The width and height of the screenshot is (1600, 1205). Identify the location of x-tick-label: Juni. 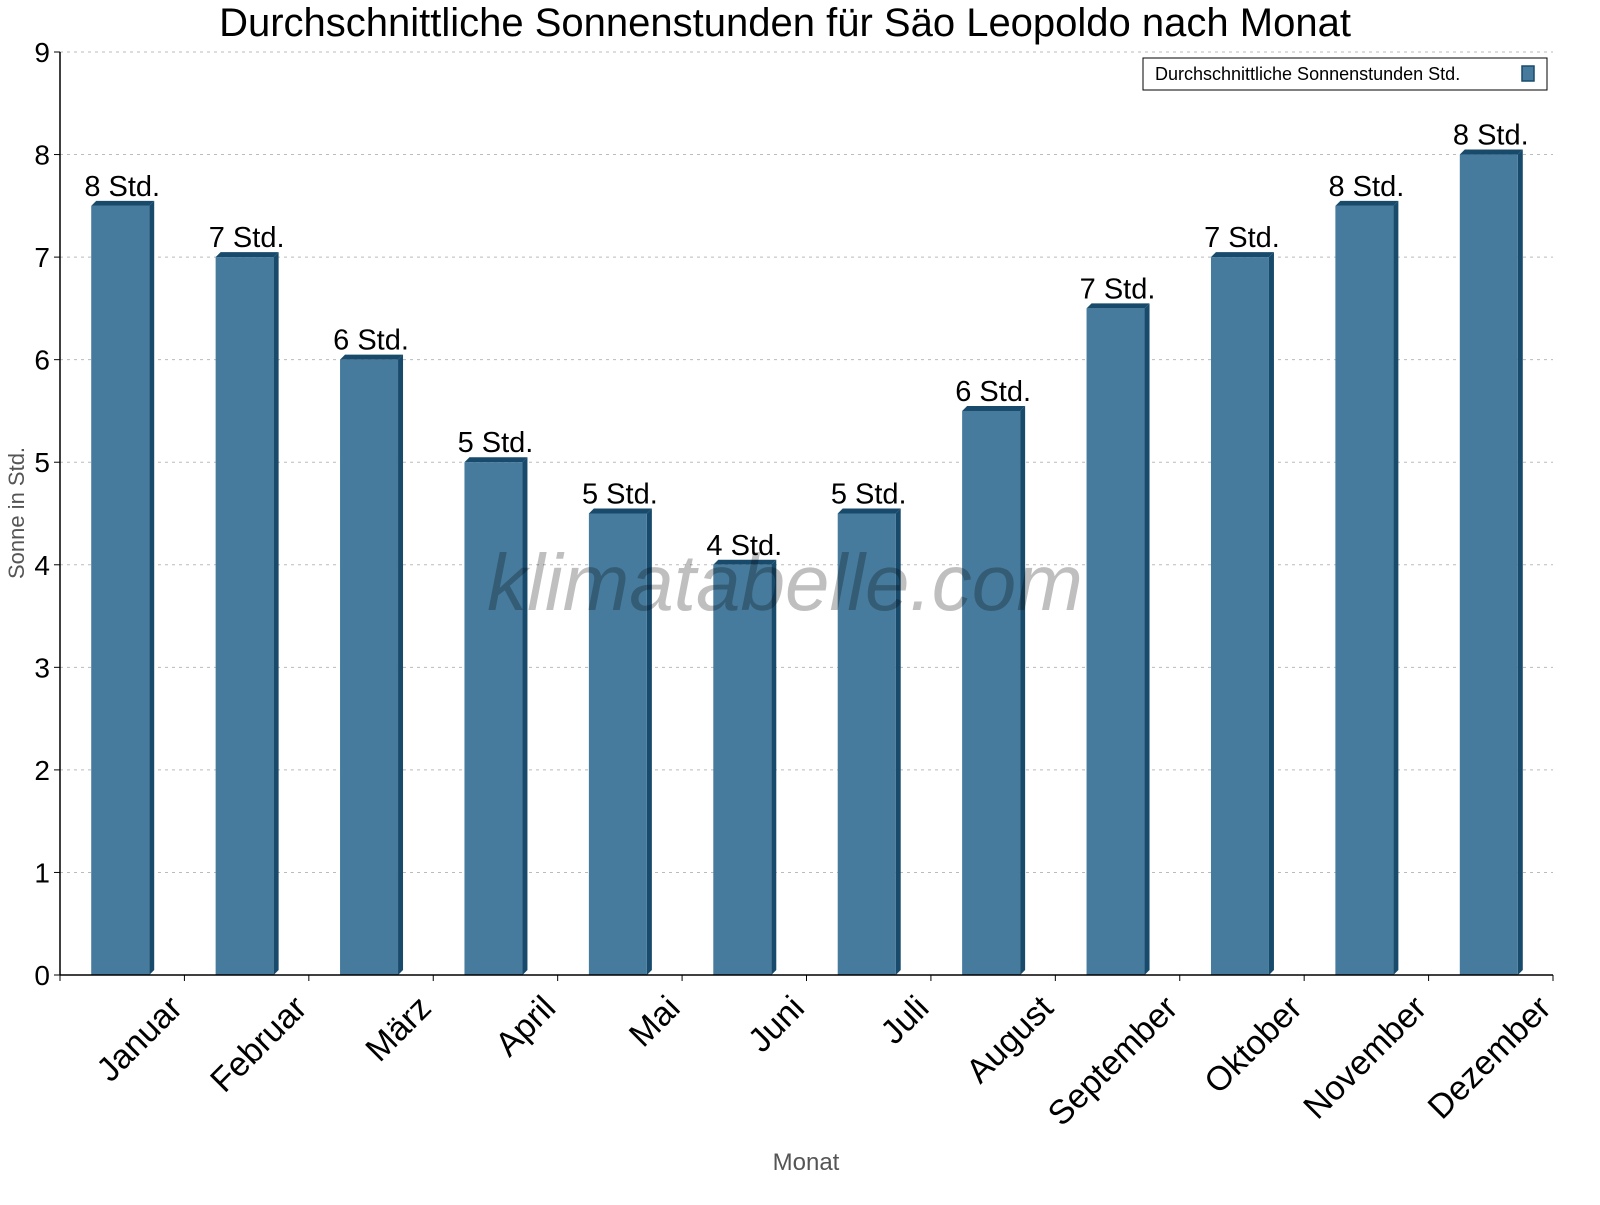
(776, 1024).